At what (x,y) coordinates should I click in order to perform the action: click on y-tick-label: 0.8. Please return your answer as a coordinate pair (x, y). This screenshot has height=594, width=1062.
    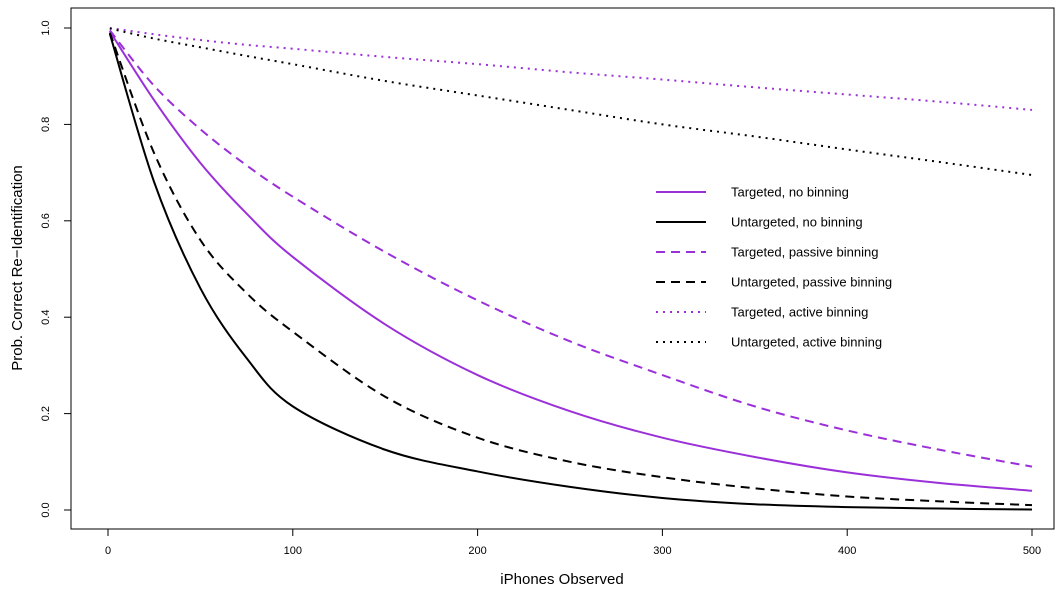
    Looking at the image, I should click on (46, 124).